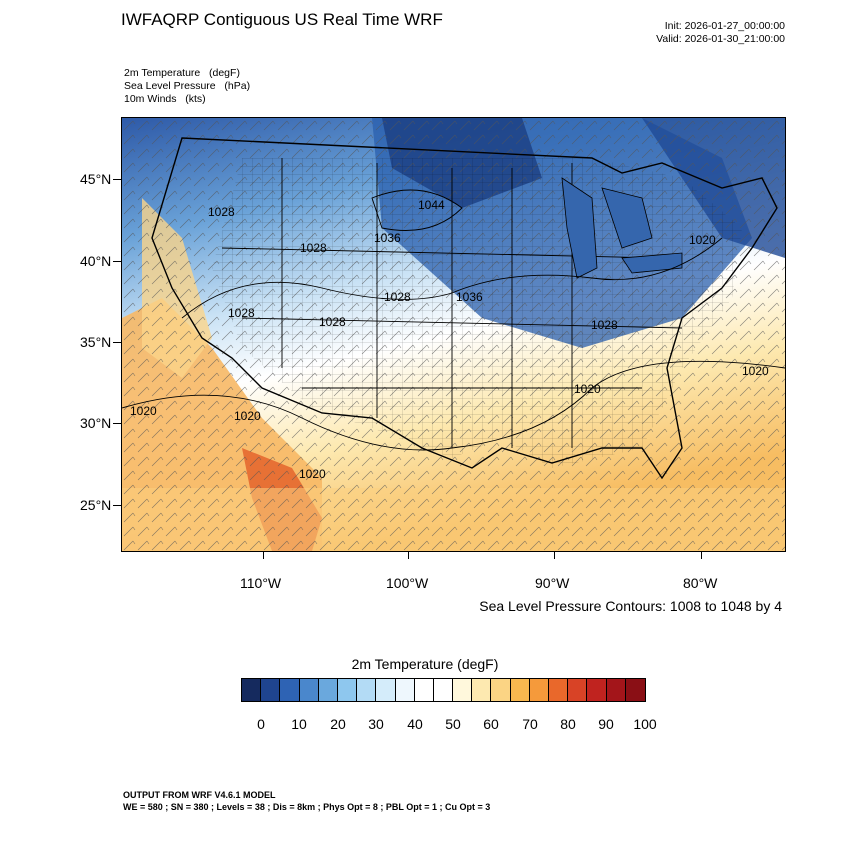 This screenshot has height=850, width=850. Describe the element at coordinates (453, 724) in the screenshot. I see `colorbar-label: 50` at that location.